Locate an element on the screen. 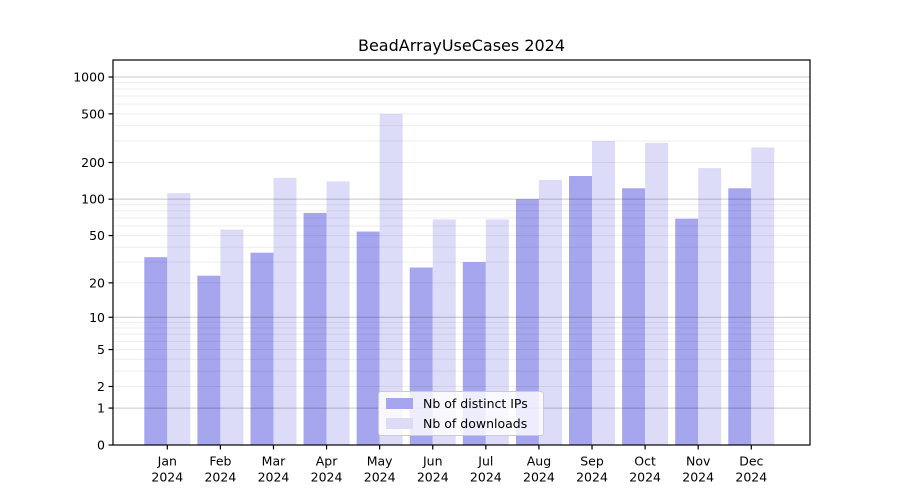  y-tick-label: 20 is located at coordinates (97, 282).